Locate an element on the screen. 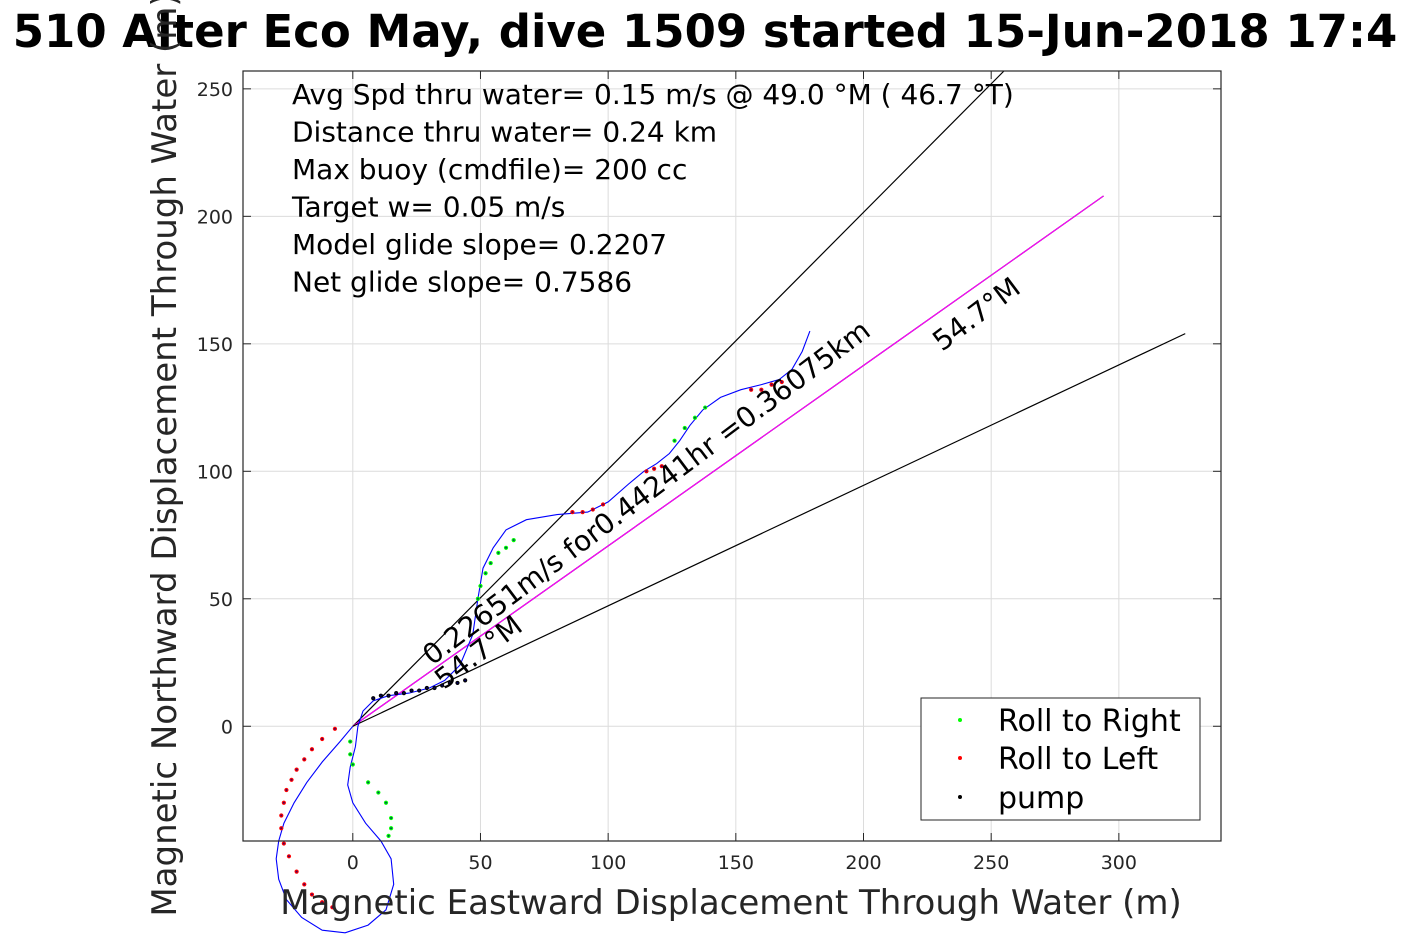 This screenshot has width=1417, height=945. legend-marker-roll-right is located at coordinates (960, 720).